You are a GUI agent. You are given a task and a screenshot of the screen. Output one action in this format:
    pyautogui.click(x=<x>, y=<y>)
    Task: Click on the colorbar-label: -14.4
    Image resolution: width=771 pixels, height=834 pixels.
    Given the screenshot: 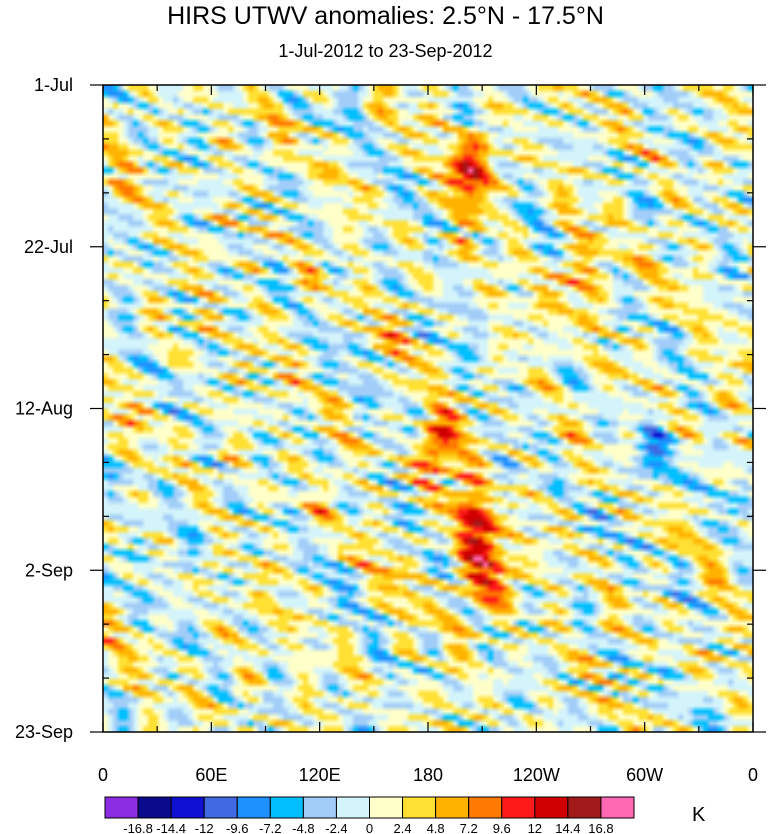 What is the action you would take?
    pyautogui.click(x=171, y=827)
    